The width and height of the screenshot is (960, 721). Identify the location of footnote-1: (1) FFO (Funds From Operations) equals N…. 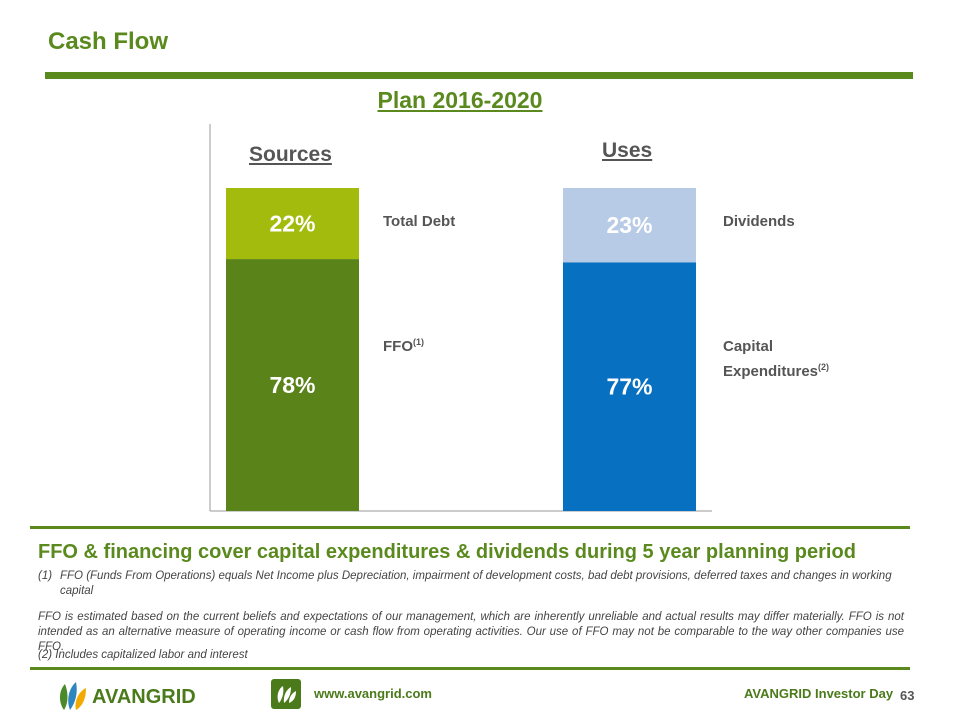
(473, 584).